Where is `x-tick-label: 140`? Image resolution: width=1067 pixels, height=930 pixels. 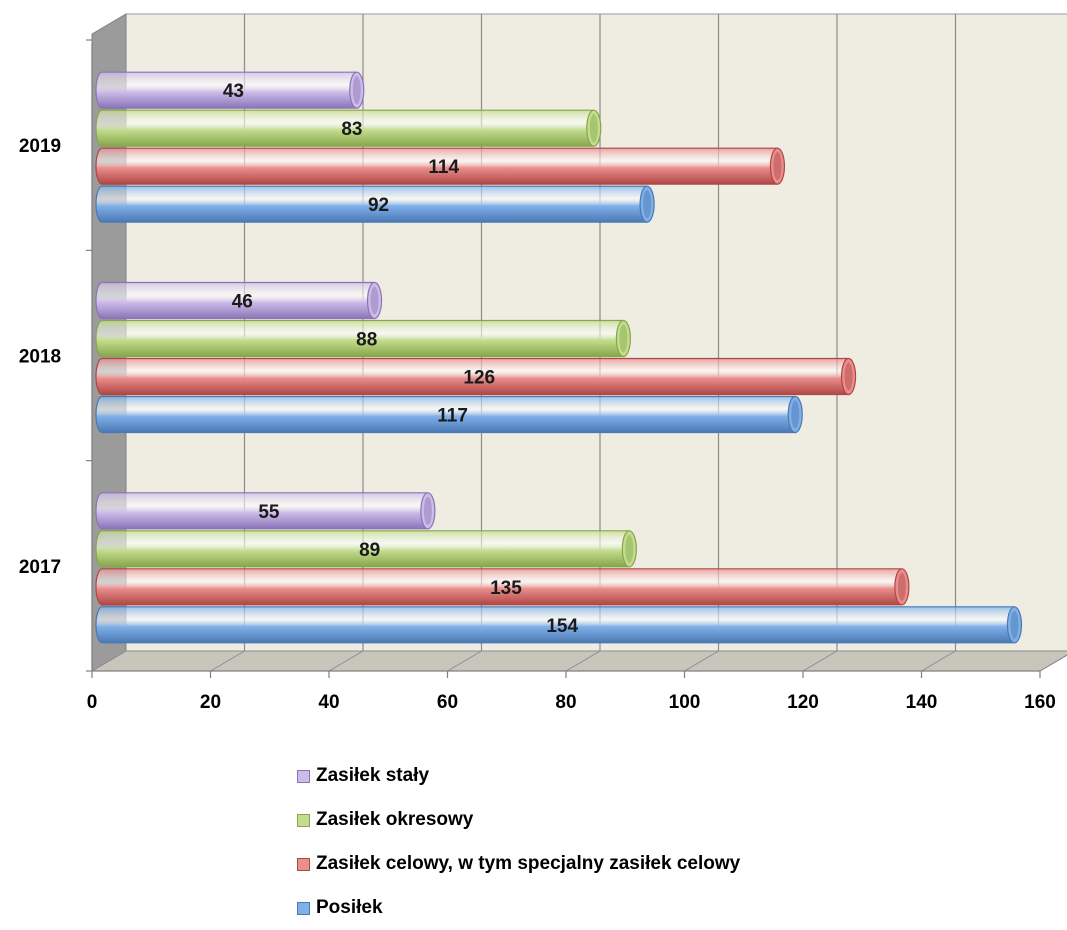
x-tick-label: 140 is located at coordinates (922, 702).